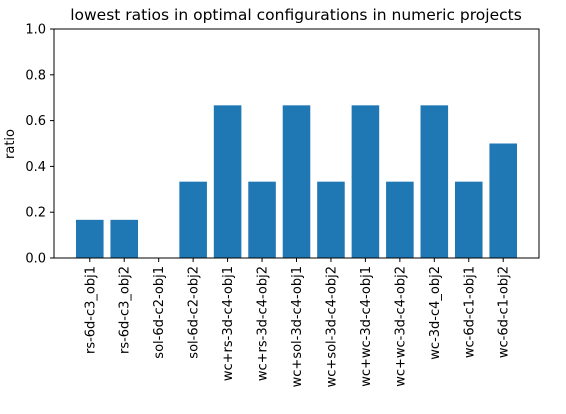 Image resolution: width=566 pixels, height=414 pixels. What do you see at coordinates (365, 181) in the screenshot?
I see `bar-wc+wc-3d-c4-obj1` at bounding box center [365, 181].